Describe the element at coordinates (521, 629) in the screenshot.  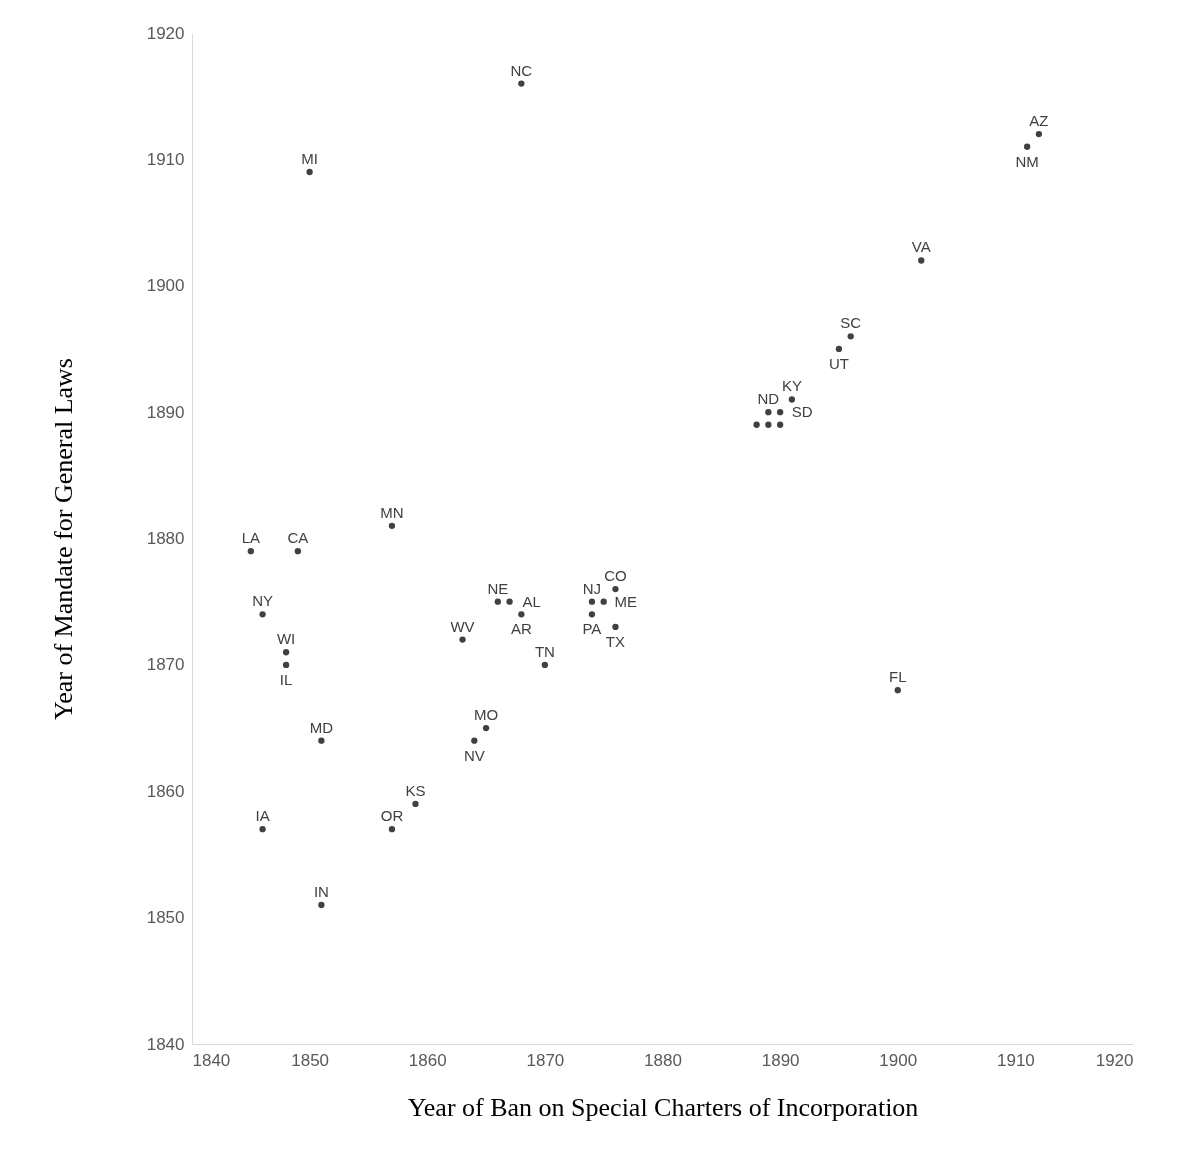
I see `data-label: AR` at that location.